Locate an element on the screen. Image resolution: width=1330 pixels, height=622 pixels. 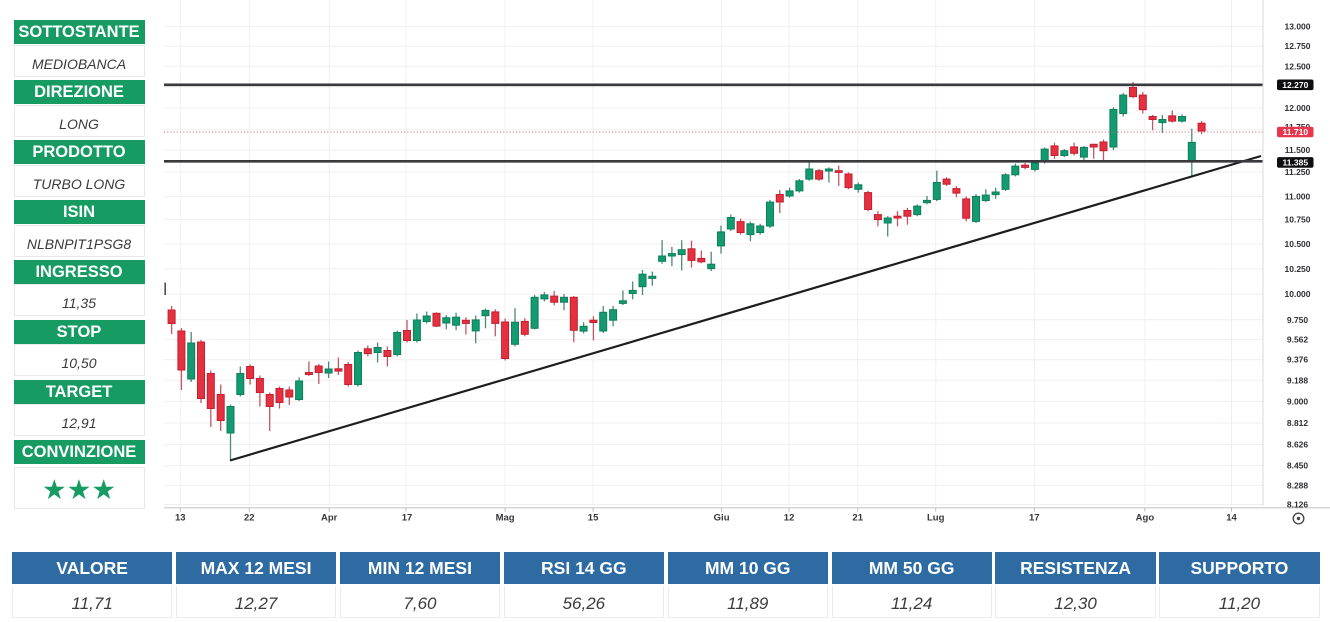
svg-text: 11.000 is located at coordinates (1298, 197).